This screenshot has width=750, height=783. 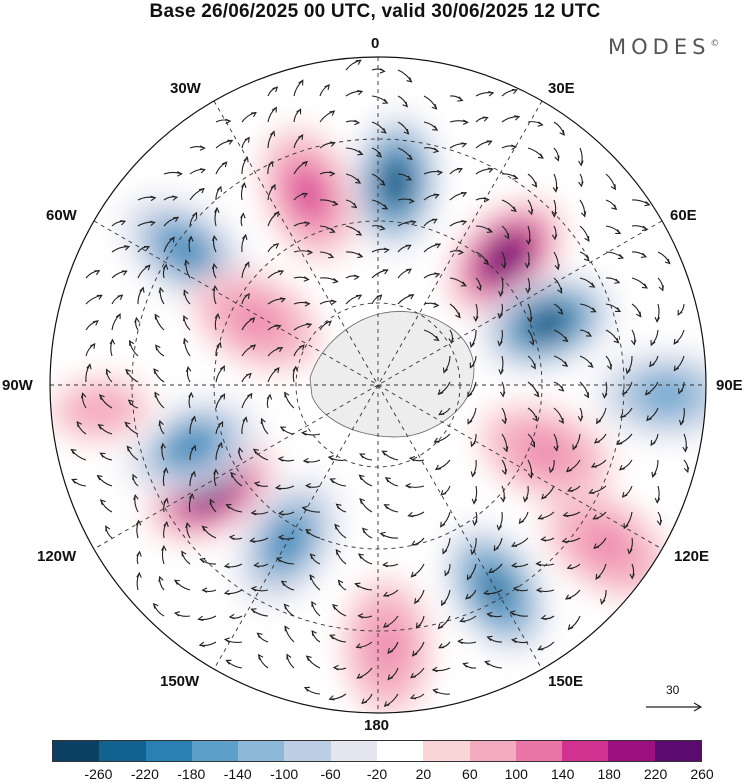 What do you see at coordinates (516, 774) in the screenshot?
I see `colorbar-tick-label: 100` at bounding box center [516, 774].